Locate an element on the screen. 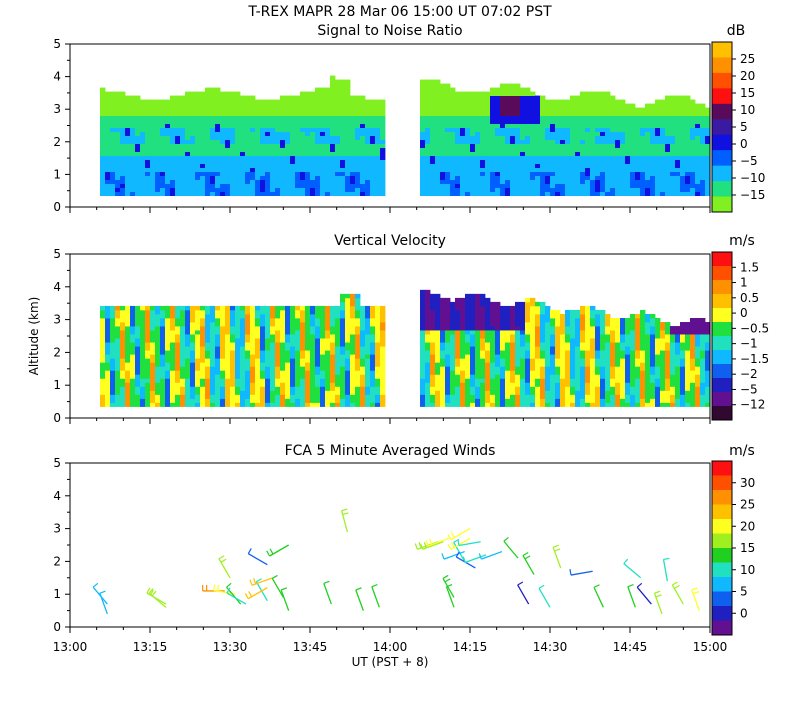 The height and width of the screenshot is (704, 800). figure-title: T-REX MAPR 28 Mar 06 15:00 UT 07:02 PST is located at coordinates (399, 12).